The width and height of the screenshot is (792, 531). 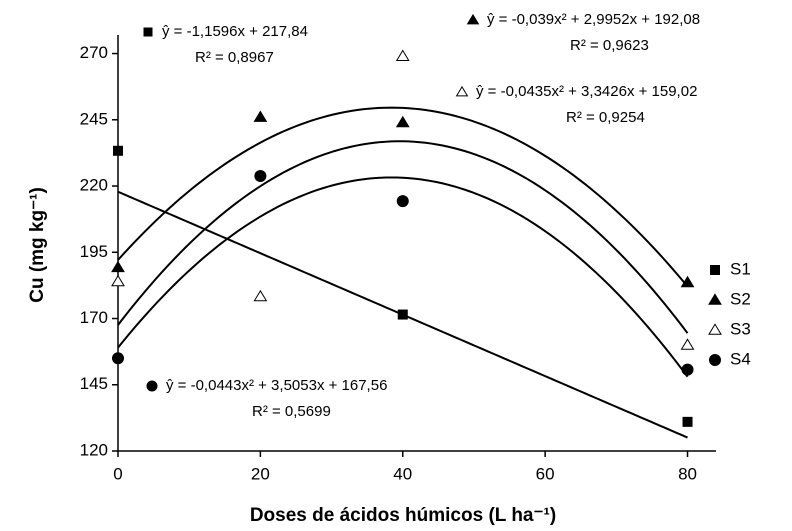 What do you see at coordinates (740, 328) in the screenshot?
I see `legend-label: S3` at bounding box center [740, 328].